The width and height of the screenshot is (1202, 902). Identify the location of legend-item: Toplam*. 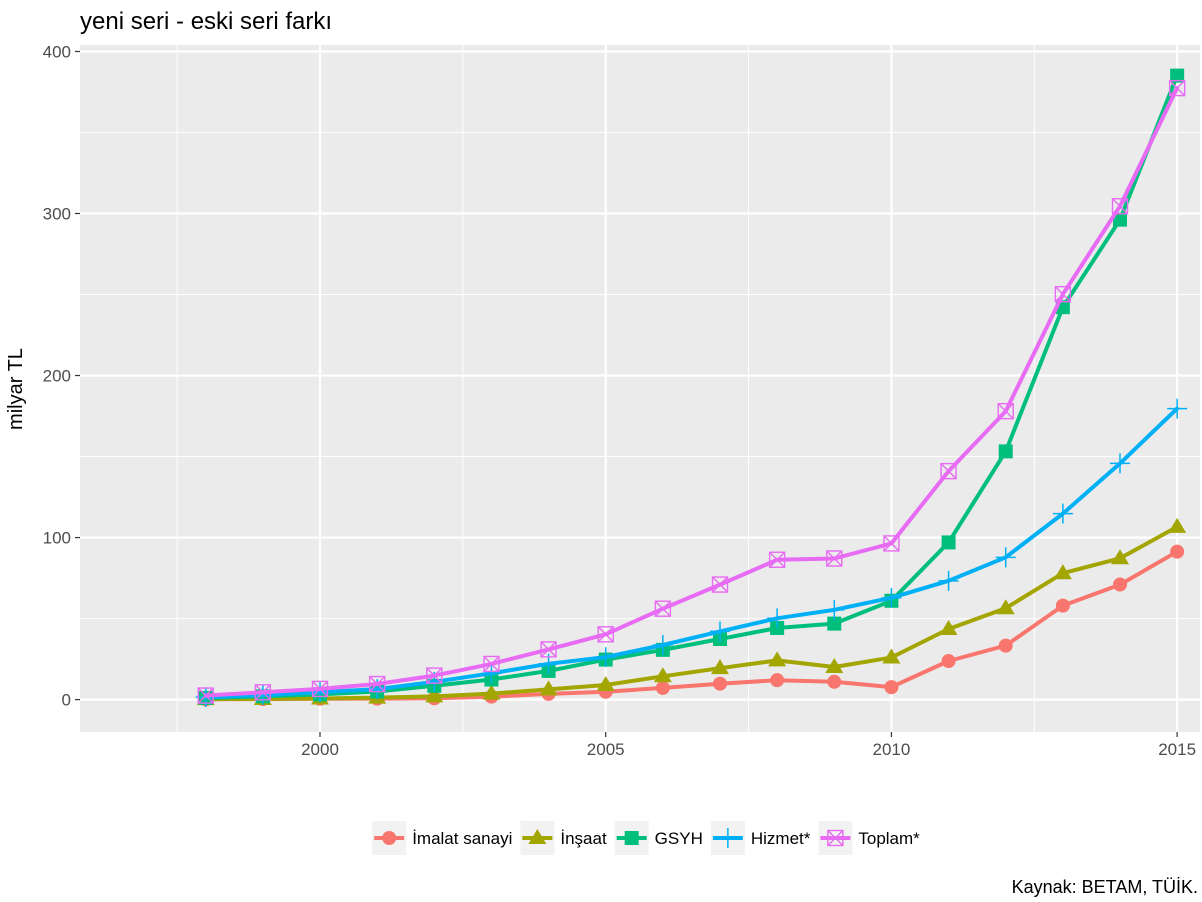
(869, 838).